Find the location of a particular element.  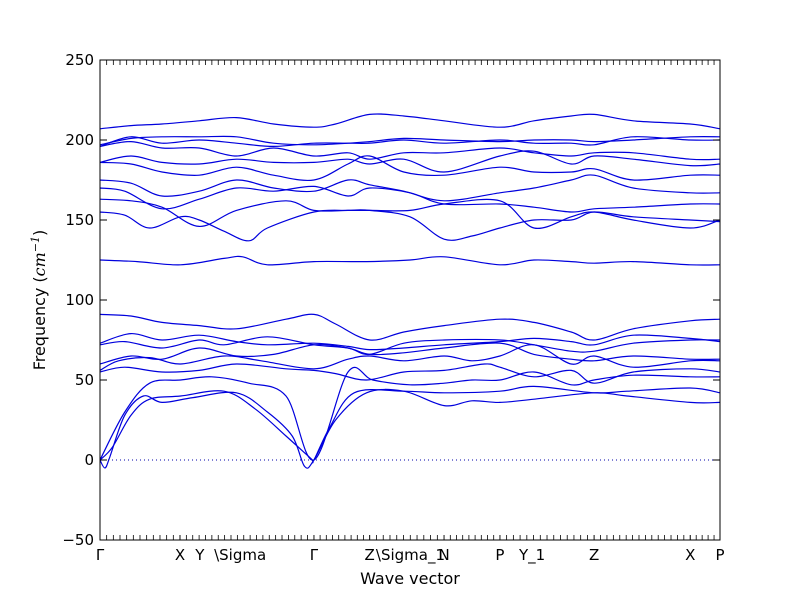

y-tick-label-2: 0 is located at coordinates (89, 460).